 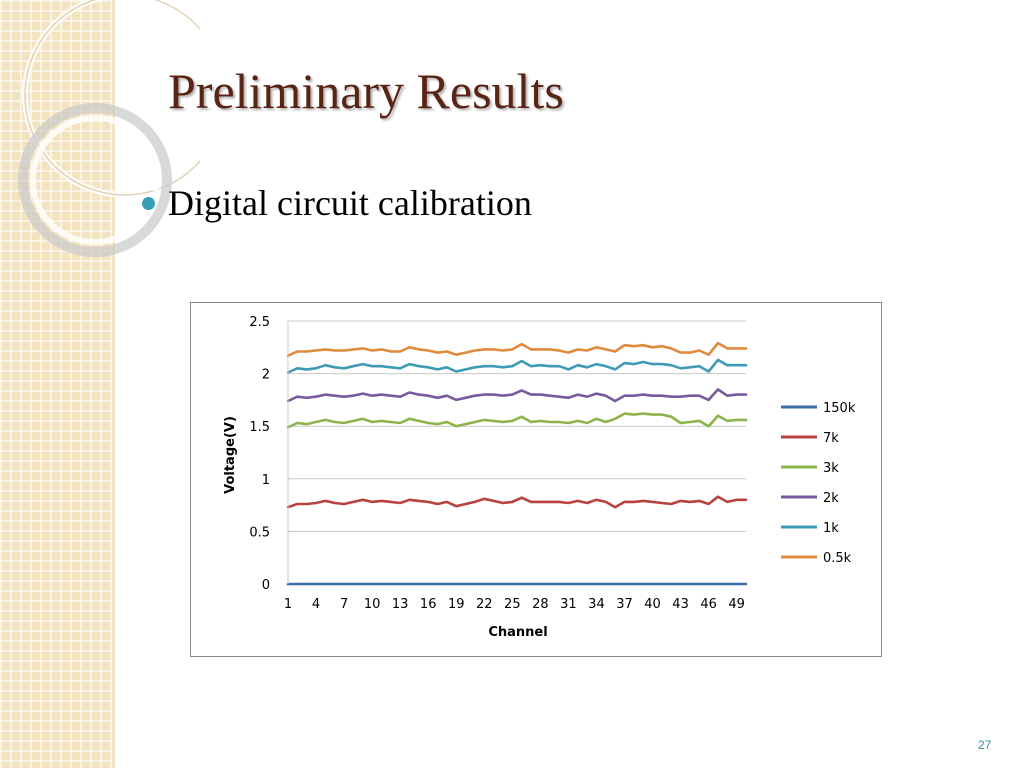 What do you see at coordinates (484, 604) in the screenshot?
I see `x-tick-label: 22` at bounding box center [484, 604].